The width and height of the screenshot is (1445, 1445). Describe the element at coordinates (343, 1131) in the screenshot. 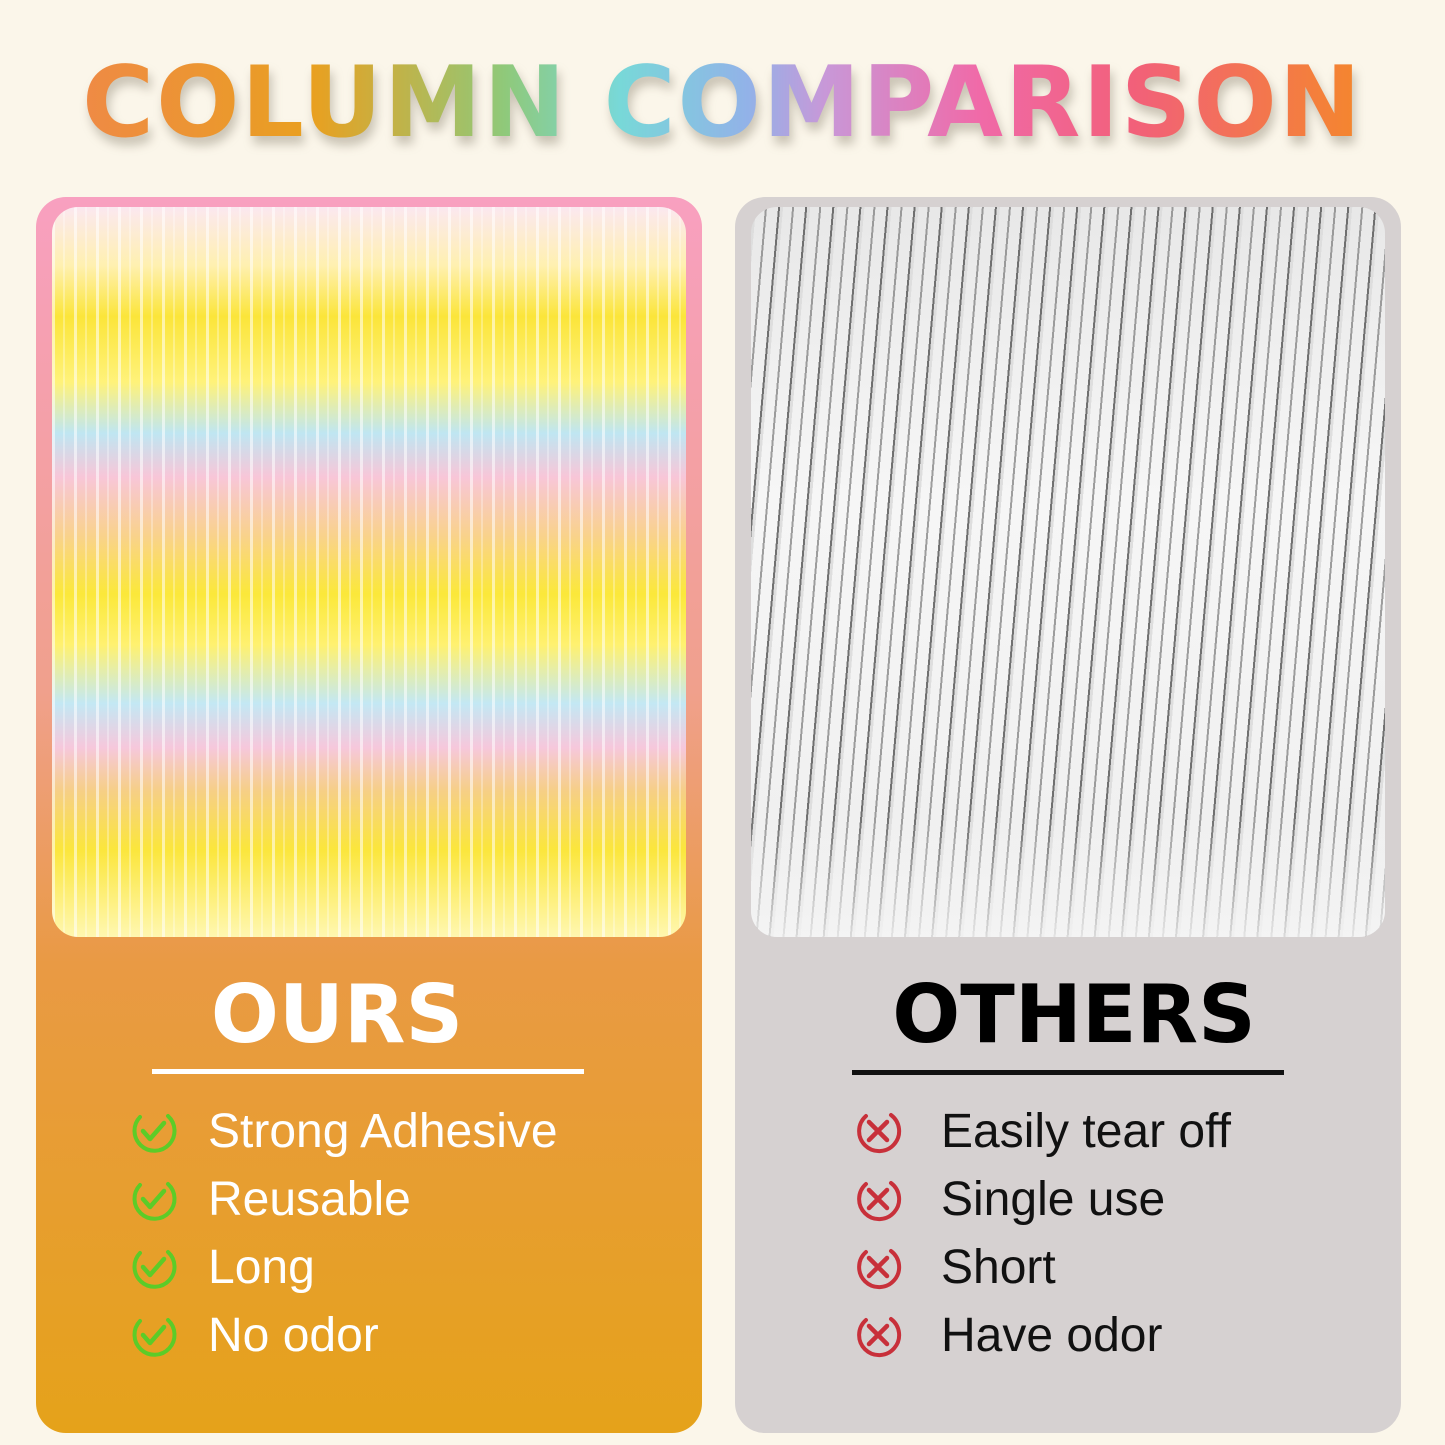

I see `list-item: Strong Adhesive` at that location.